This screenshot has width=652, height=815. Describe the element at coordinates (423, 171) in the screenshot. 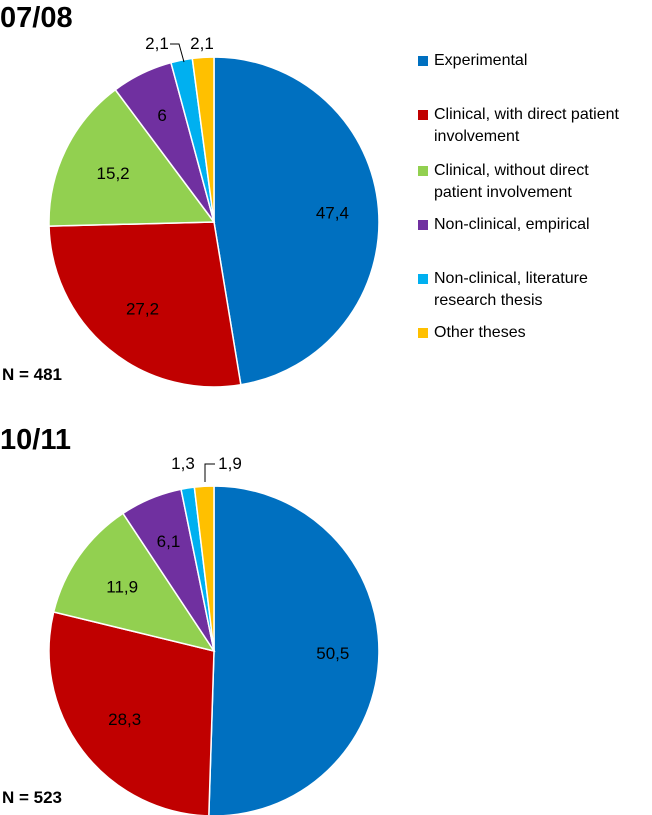

I see `legend-swatch-clinical-indirect` at that location.